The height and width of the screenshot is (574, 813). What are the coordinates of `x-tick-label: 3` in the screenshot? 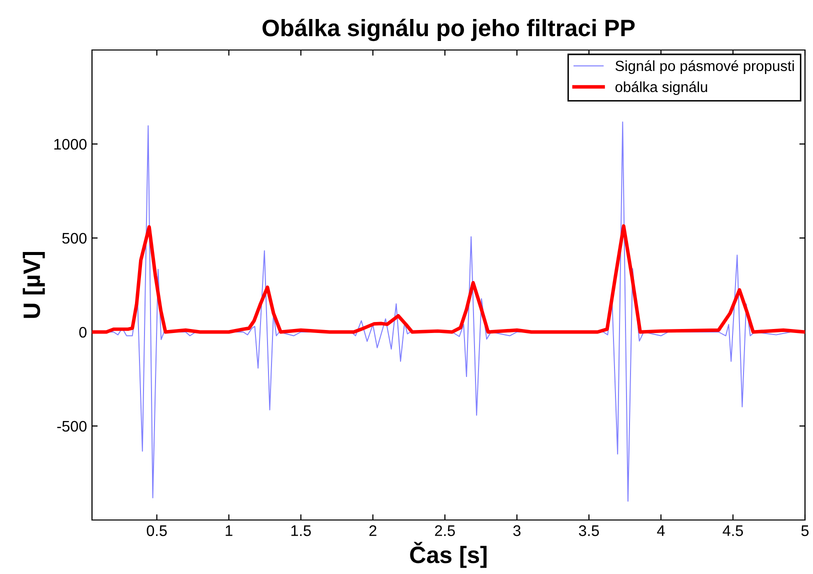 It's located at (516, 530).